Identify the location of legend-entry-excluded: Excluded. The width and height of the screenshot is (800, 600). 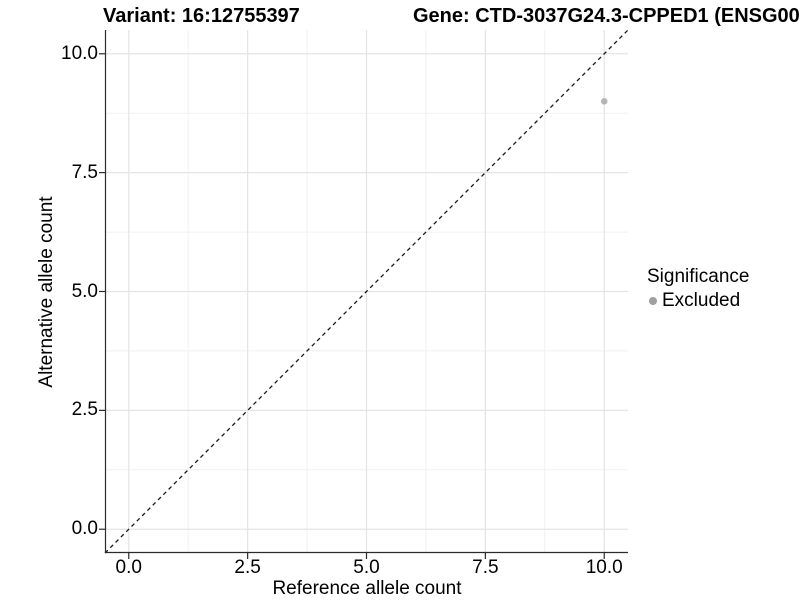
(699, 301).